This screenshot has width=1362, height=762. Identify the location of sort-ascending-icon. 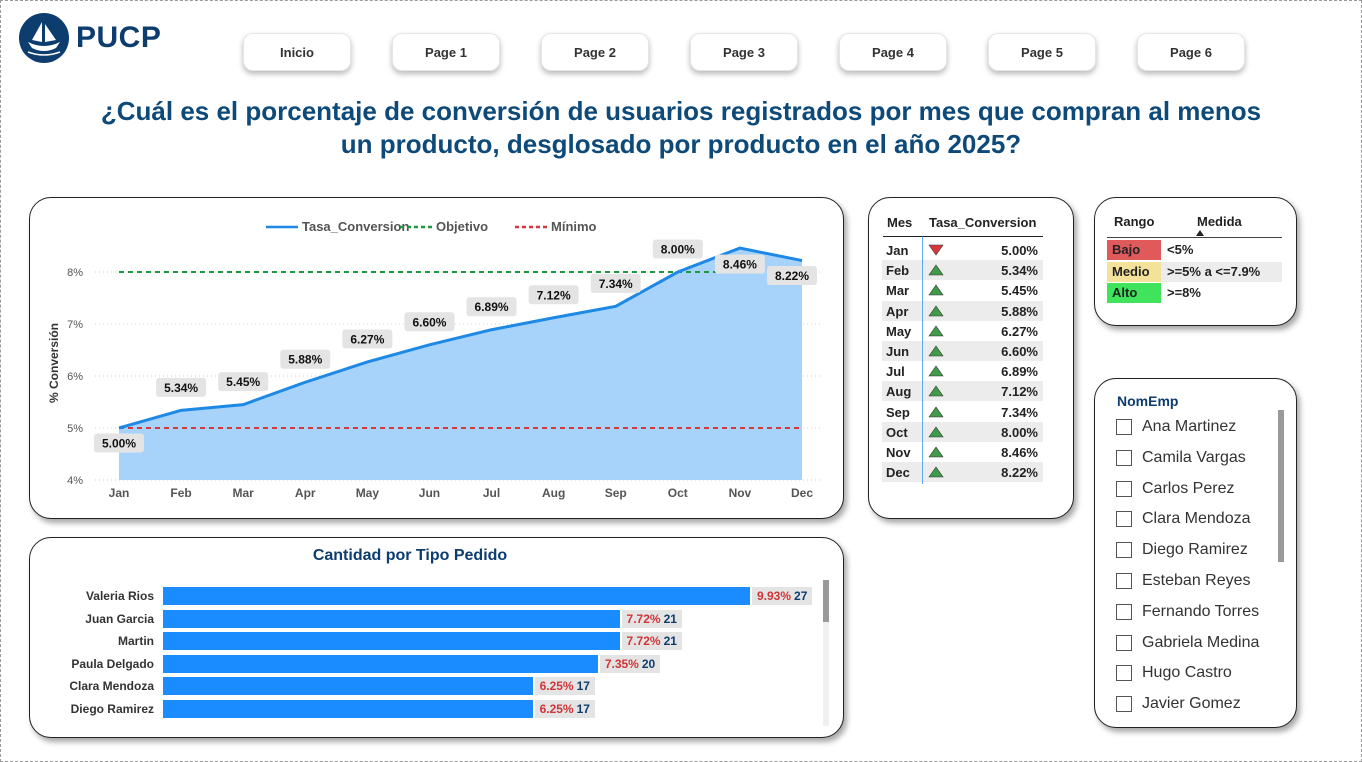
(1200, 233).